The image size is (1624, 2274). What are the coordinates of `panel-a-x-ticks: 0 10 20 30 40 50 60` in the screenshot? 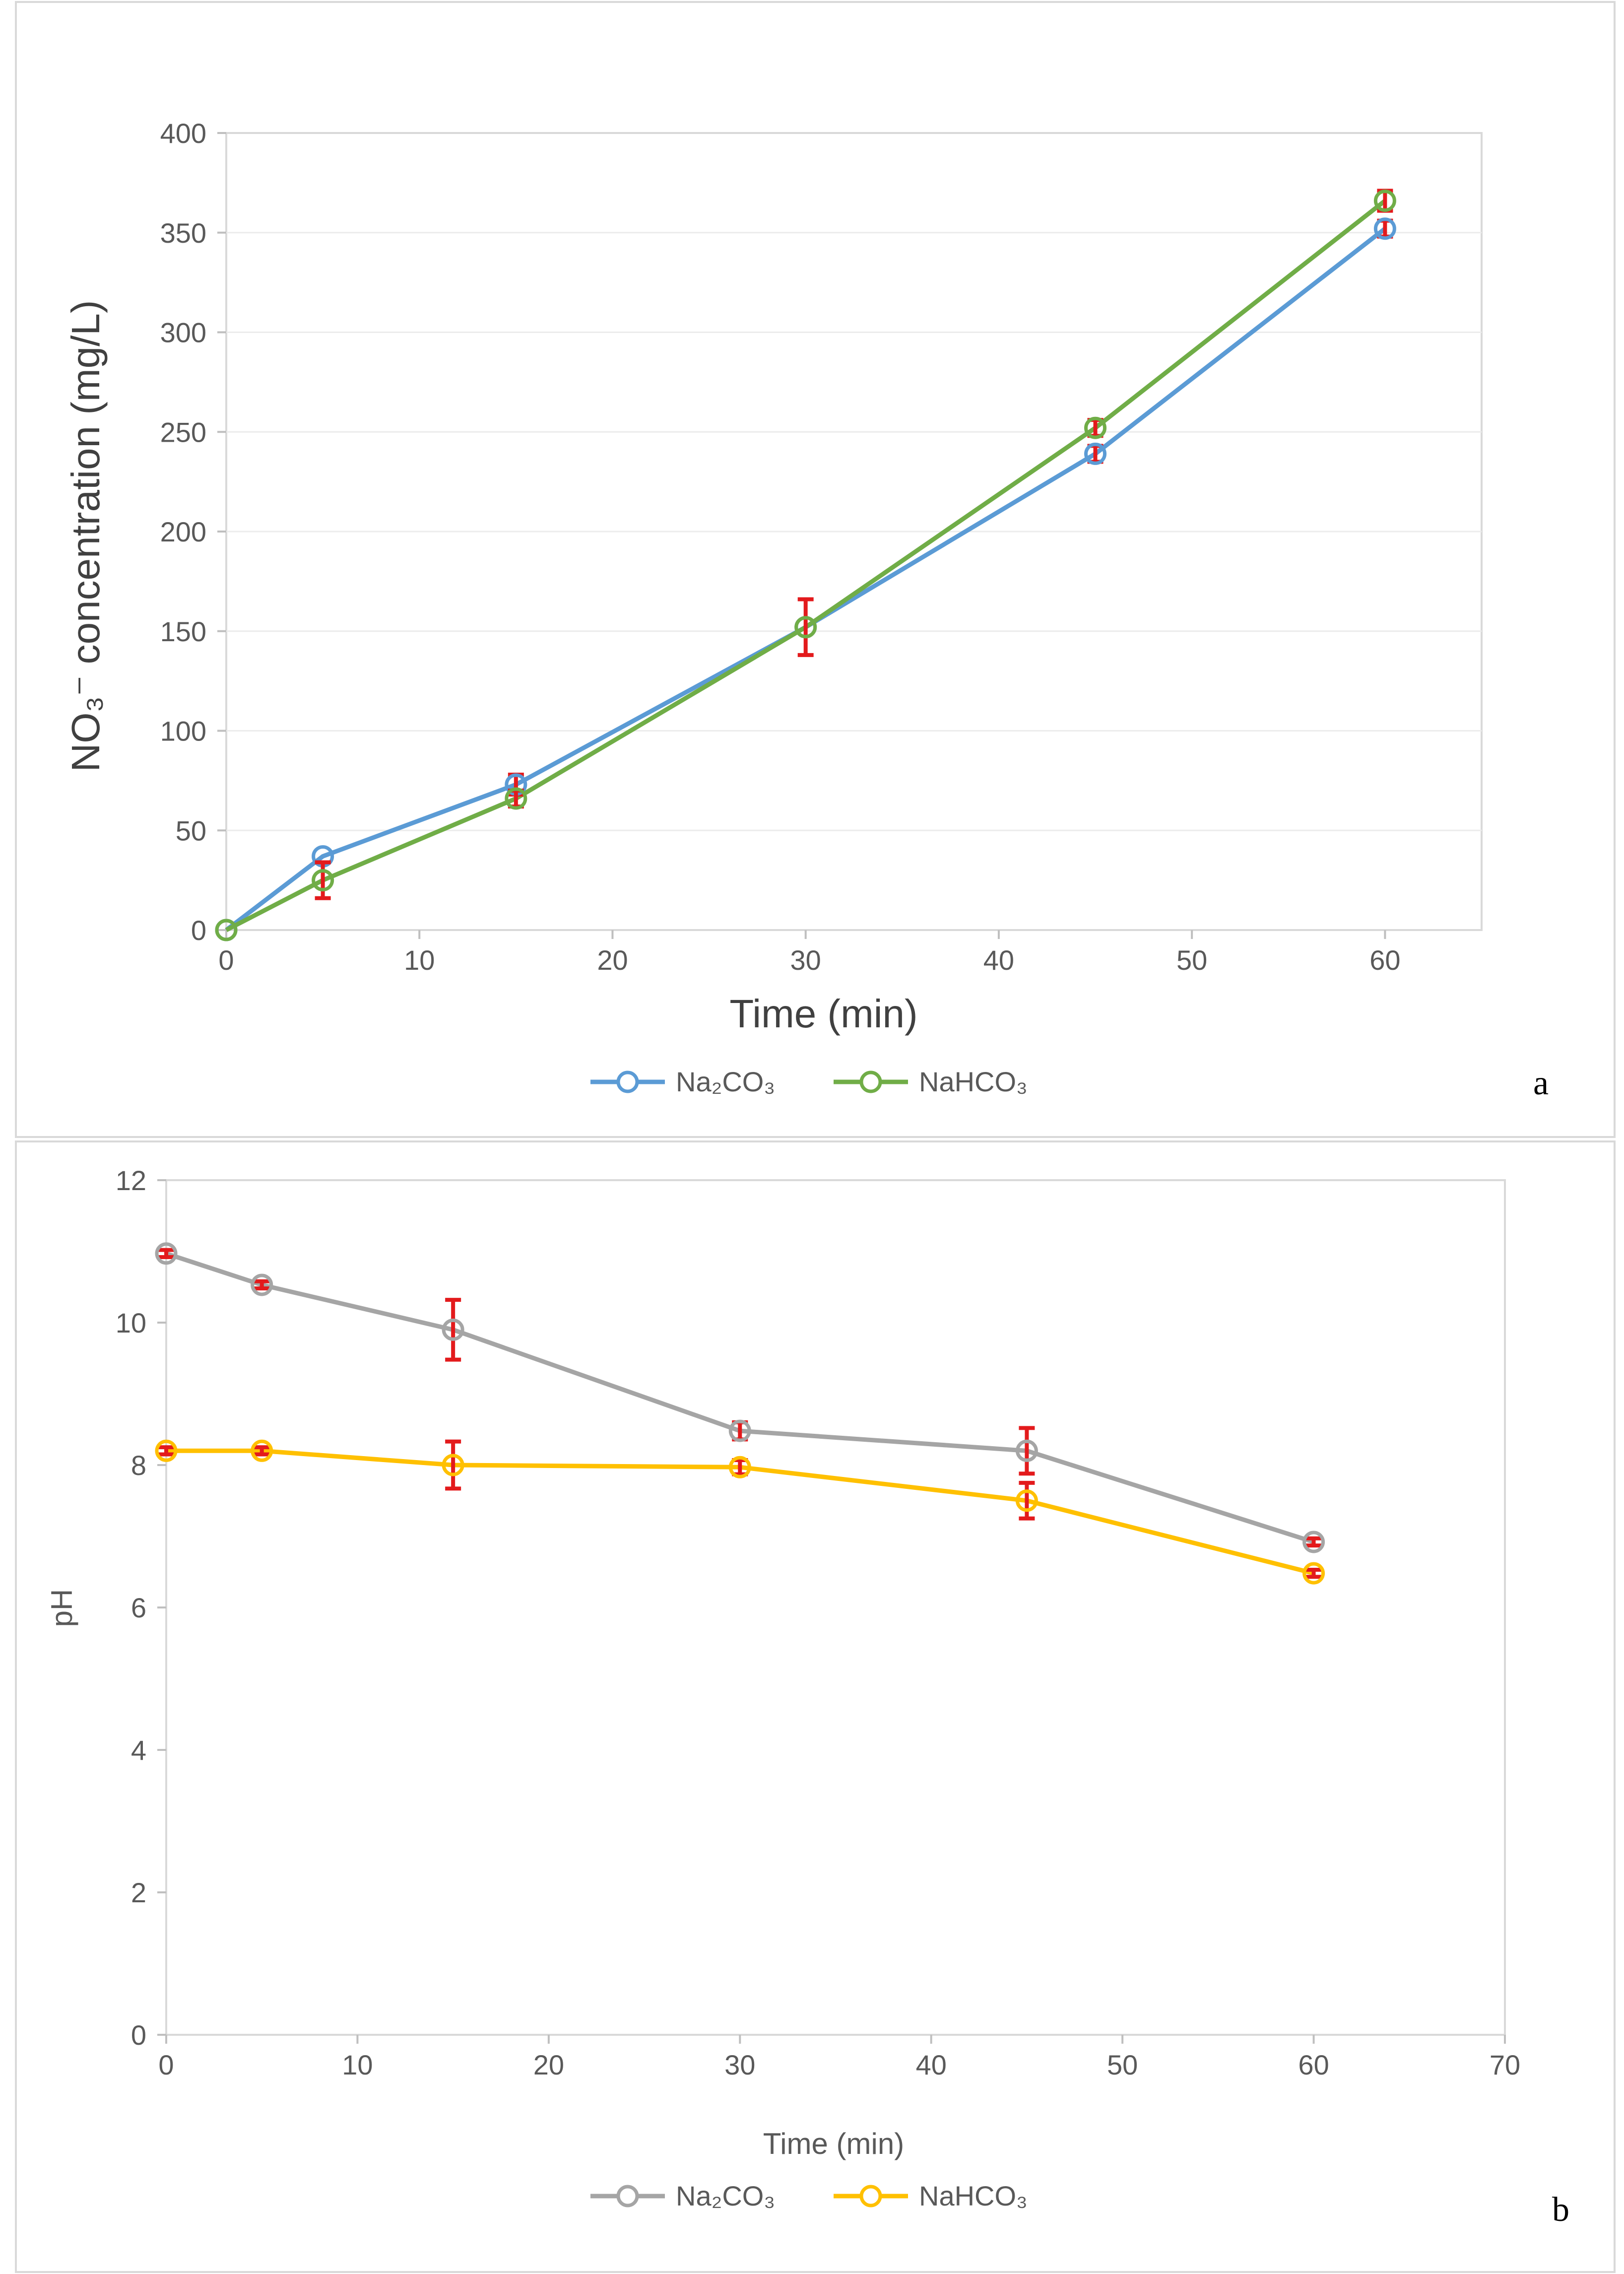 It's located at (809, 953).